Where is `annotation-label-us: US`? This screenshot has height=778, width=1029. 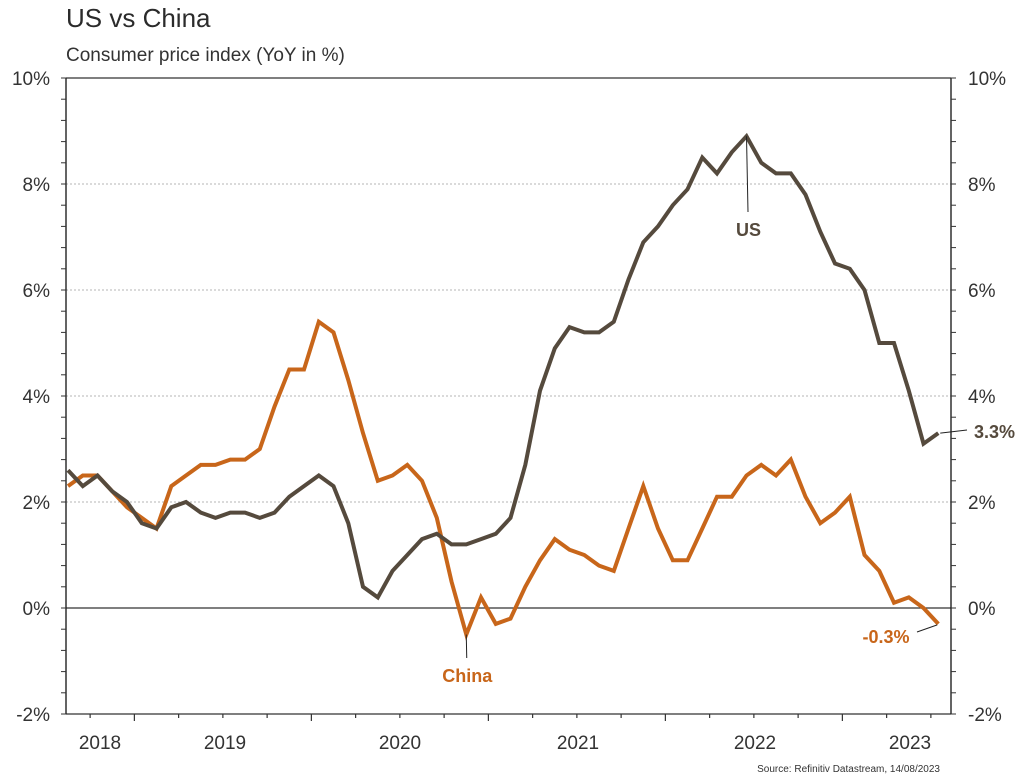
annotation-label-us: US is located at coordinates (748, 230).